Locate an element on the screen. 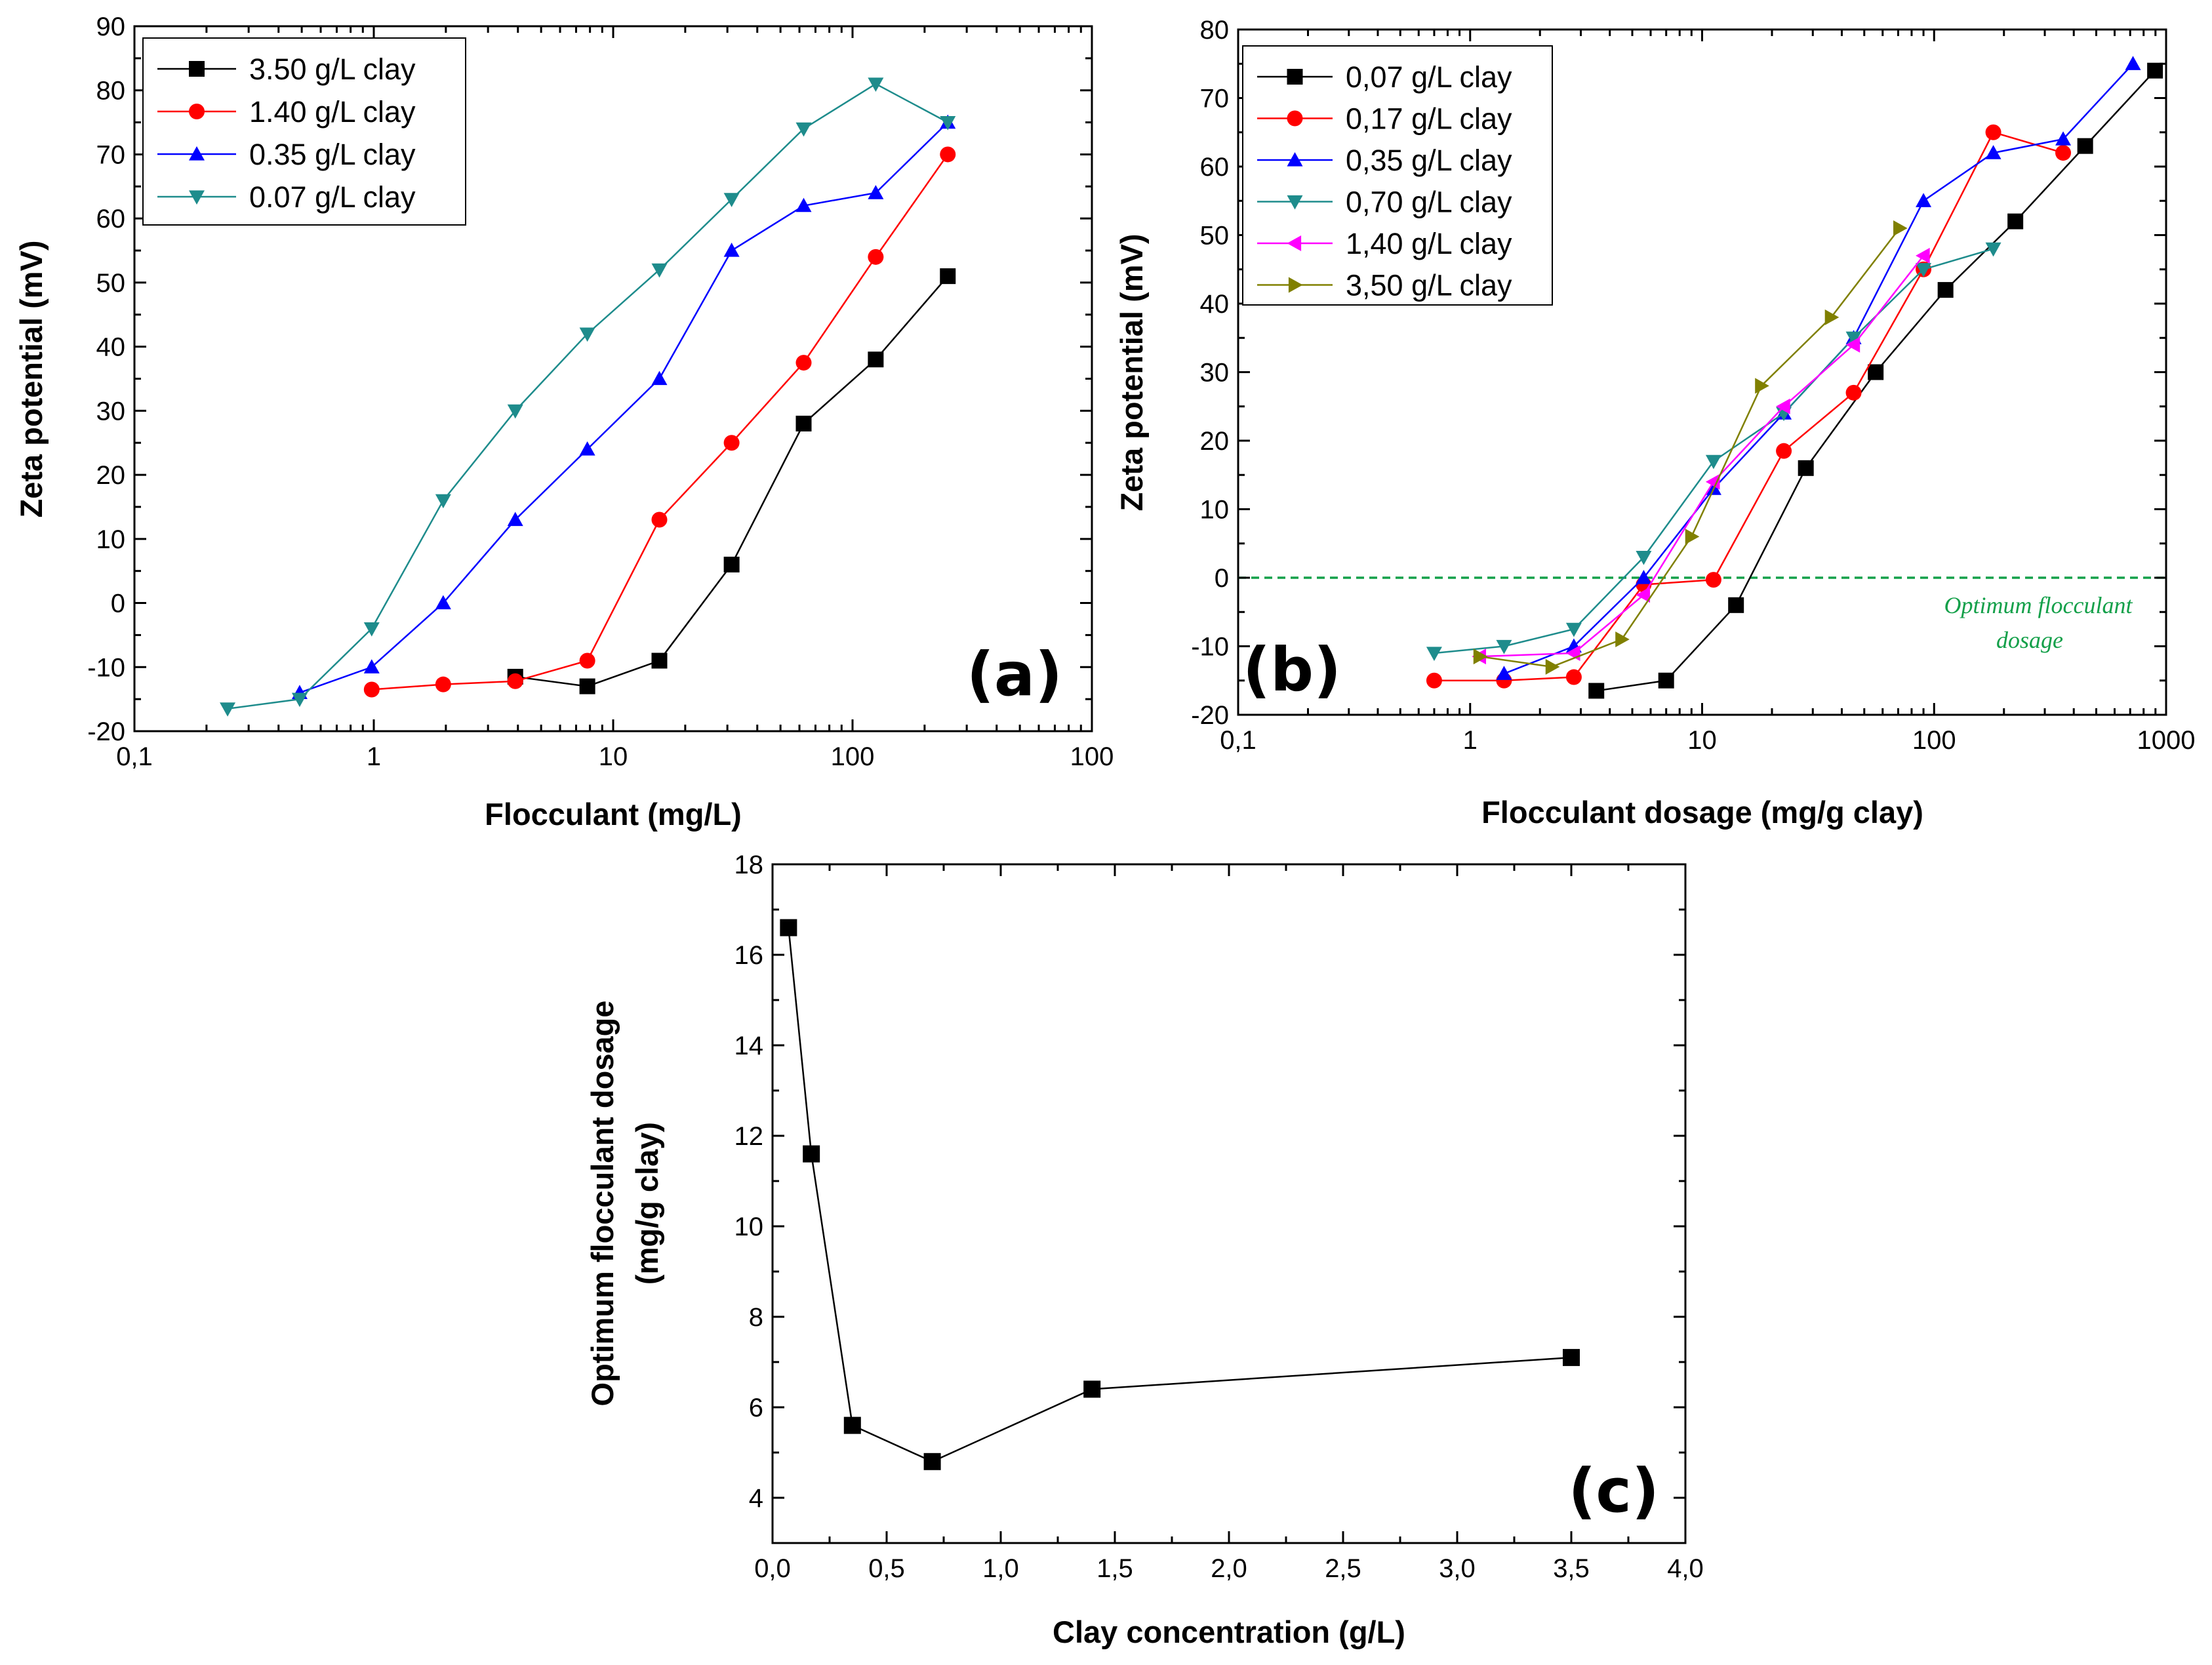 Image resolution: width=2212 pixels, height=1665 pixels. chart-c-xlabel: Clay concentration (g/L) is located at coordinates (1229, 1632).